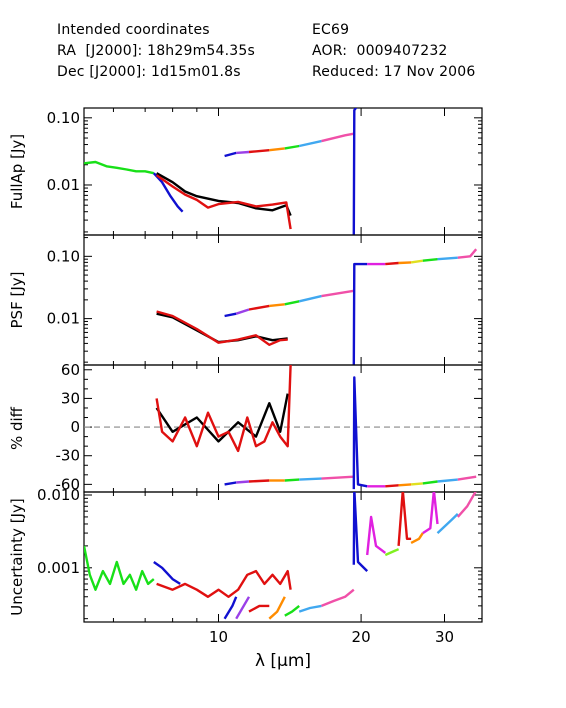  What do you see at coordinates (156, 51) in the screenshot?
I see `header-left-line-2: RA [J2000]: 18h29m54.35s` at bounding box center [156, 51].